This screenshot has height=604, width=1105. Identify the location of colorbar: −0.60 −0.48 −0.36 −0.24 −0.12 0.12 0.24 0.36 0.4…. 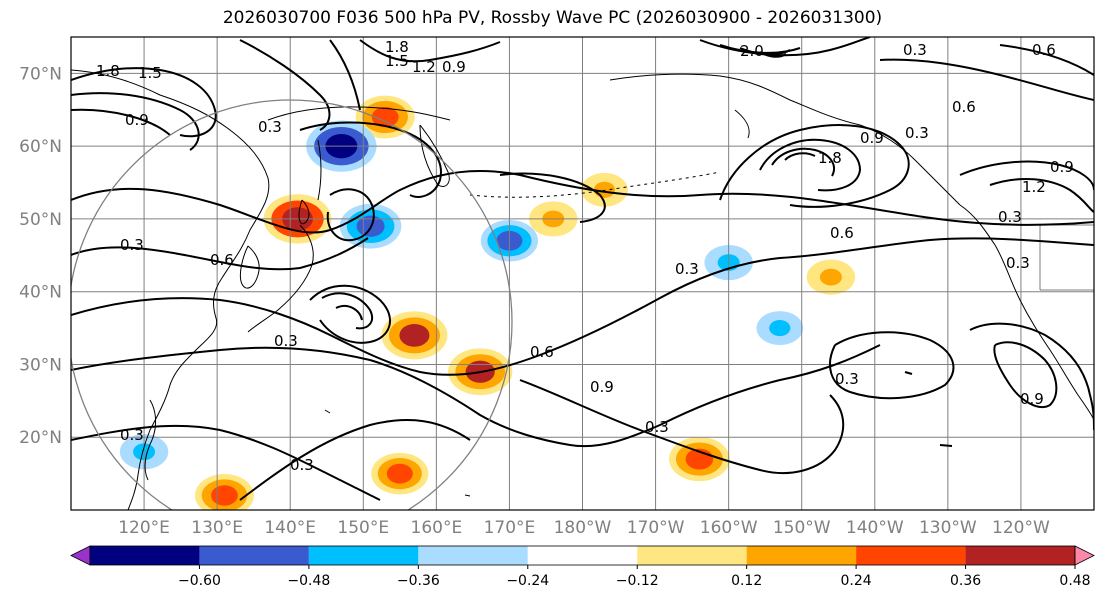
(582, 567).